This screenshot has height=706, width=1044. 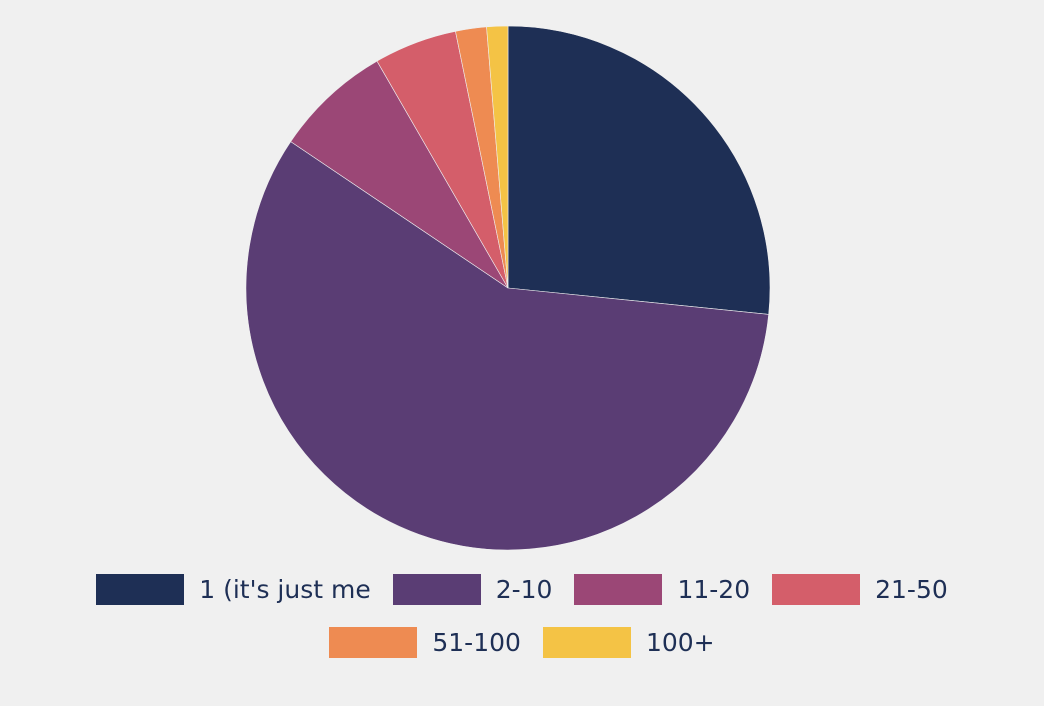 I want to click on legend-label: 1 (it's just me, so click(x=285, y=589).